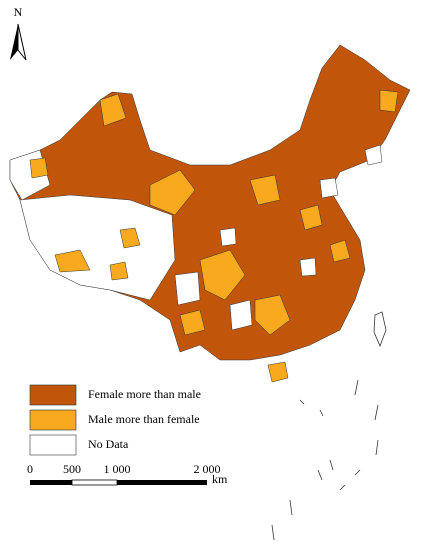 The width and height of the screenshot is (430, 550). What do you see at coordinates (144, 419) in the screenshot?
I see `legend-label: Male more than female` at bounding box center [144, 419].